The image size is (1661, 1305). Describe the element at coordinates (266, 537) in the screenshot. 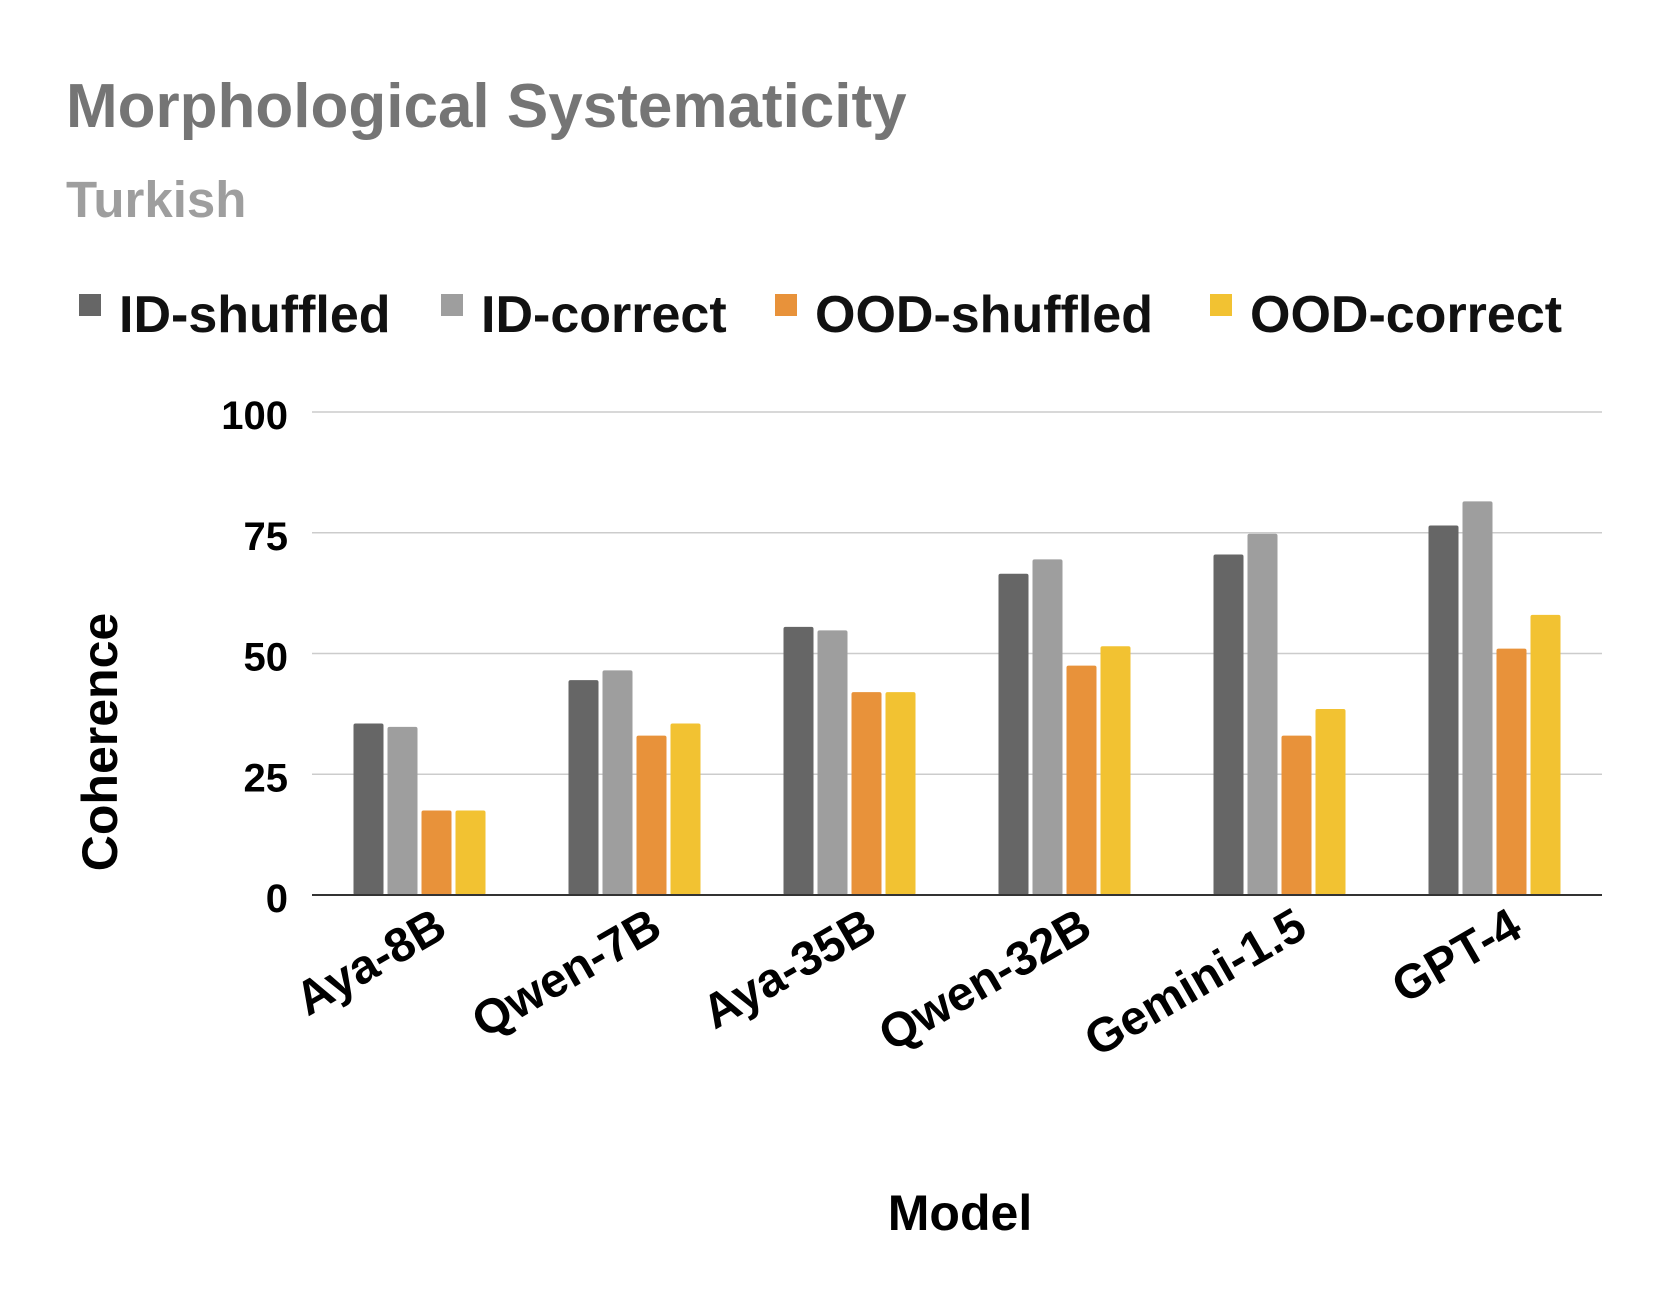

I see `y-tick-label: 75` at that location.